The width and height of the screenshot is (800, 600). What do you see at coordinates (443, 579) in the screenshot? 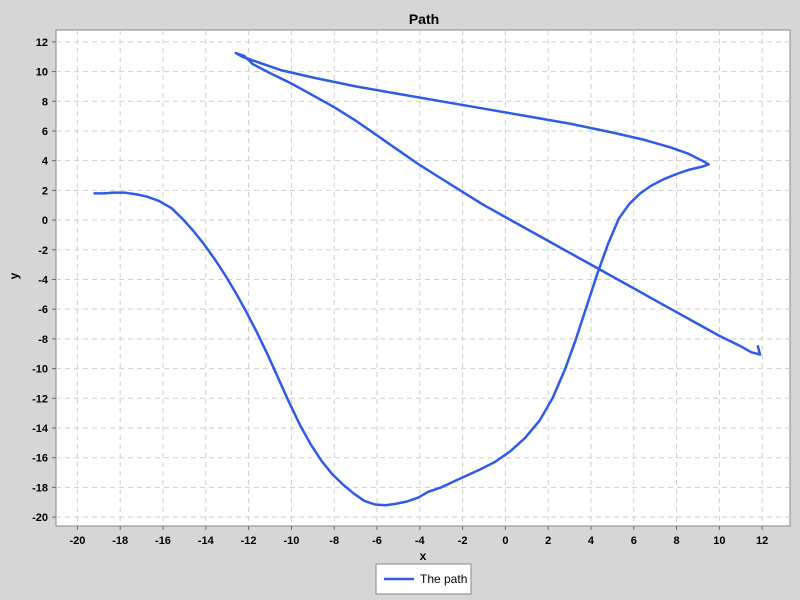
I see `legend-label: The path` at bounding box center [443, 579].